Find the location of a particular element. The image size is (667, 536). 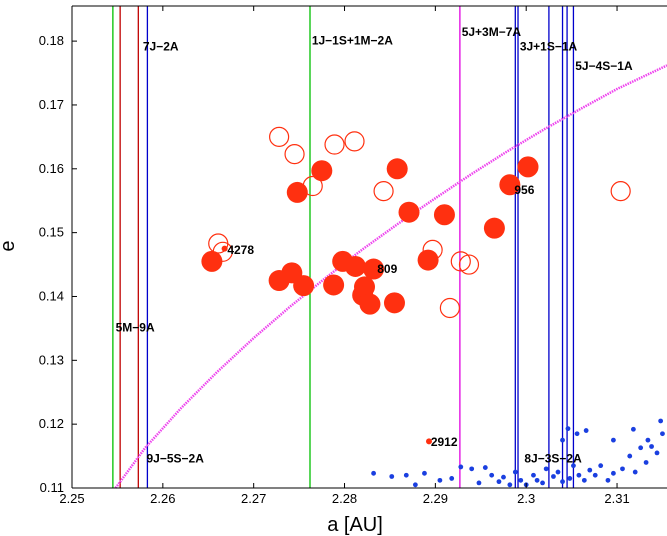

y-tick-label: 0.13 is located at coordinates (51, 359).